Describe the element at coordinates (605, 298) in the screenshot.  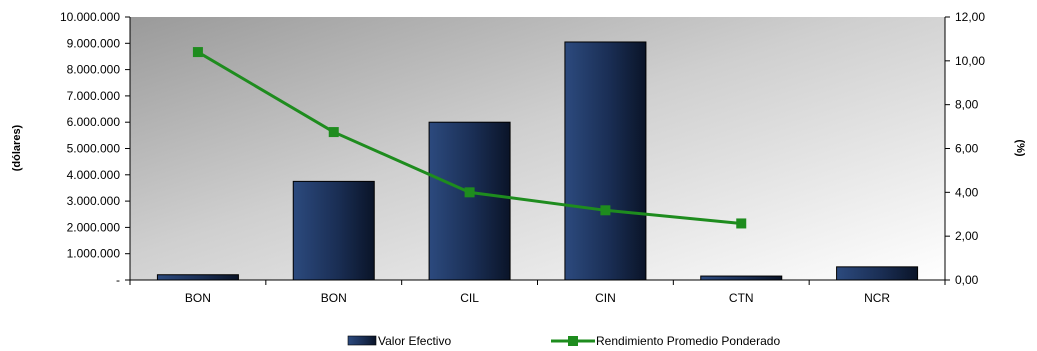
I see `x-tick-label: CIN` at that location.